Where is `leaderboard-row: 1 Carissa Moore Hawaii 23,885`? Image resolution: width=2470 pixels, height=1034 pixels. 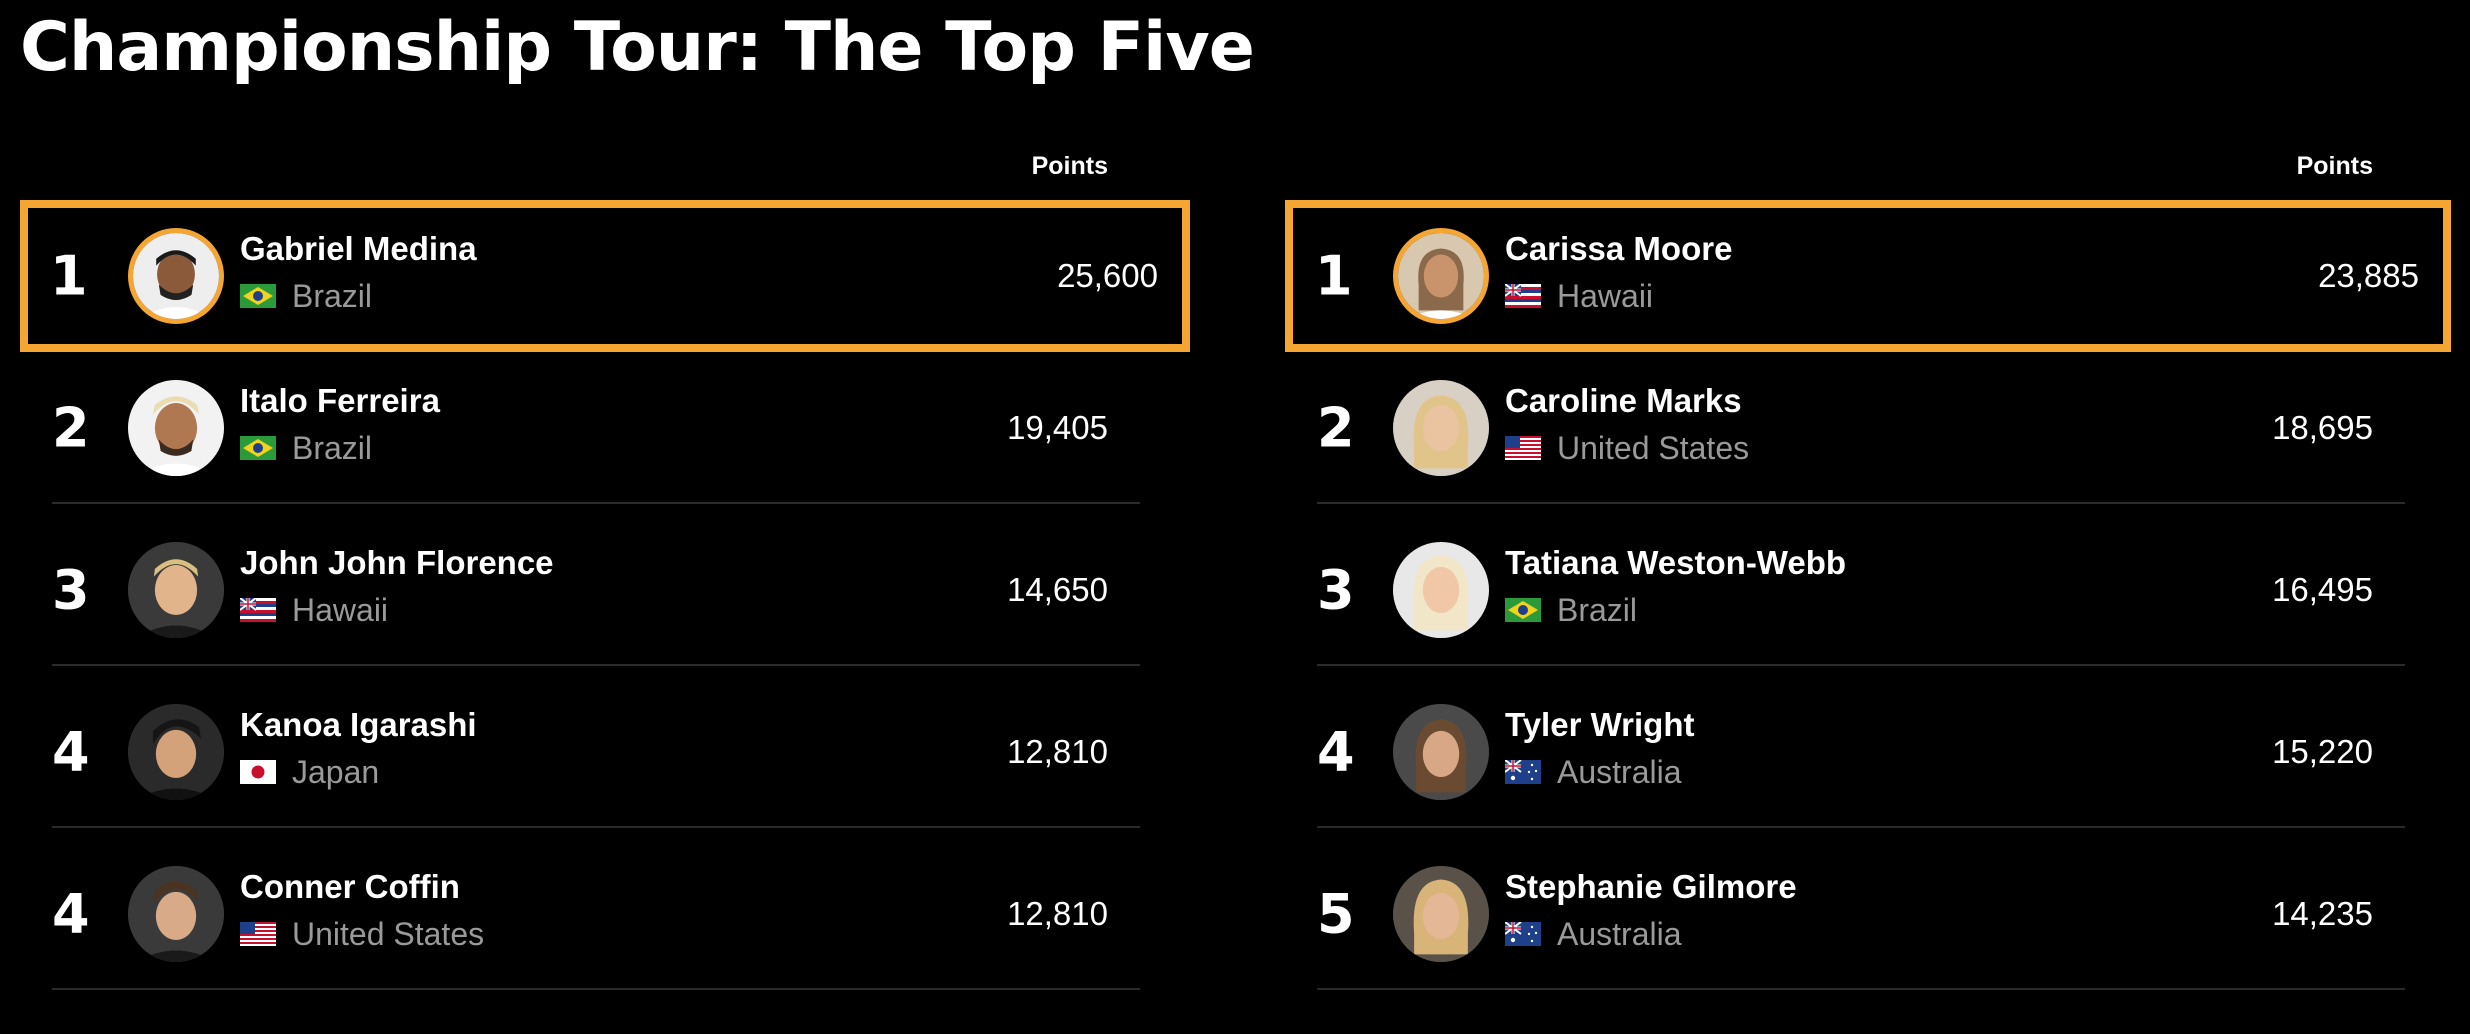 leaderboard-row: 1 Carissa Moore Hawaii 23,885 is located at coordinates (1868, 276).